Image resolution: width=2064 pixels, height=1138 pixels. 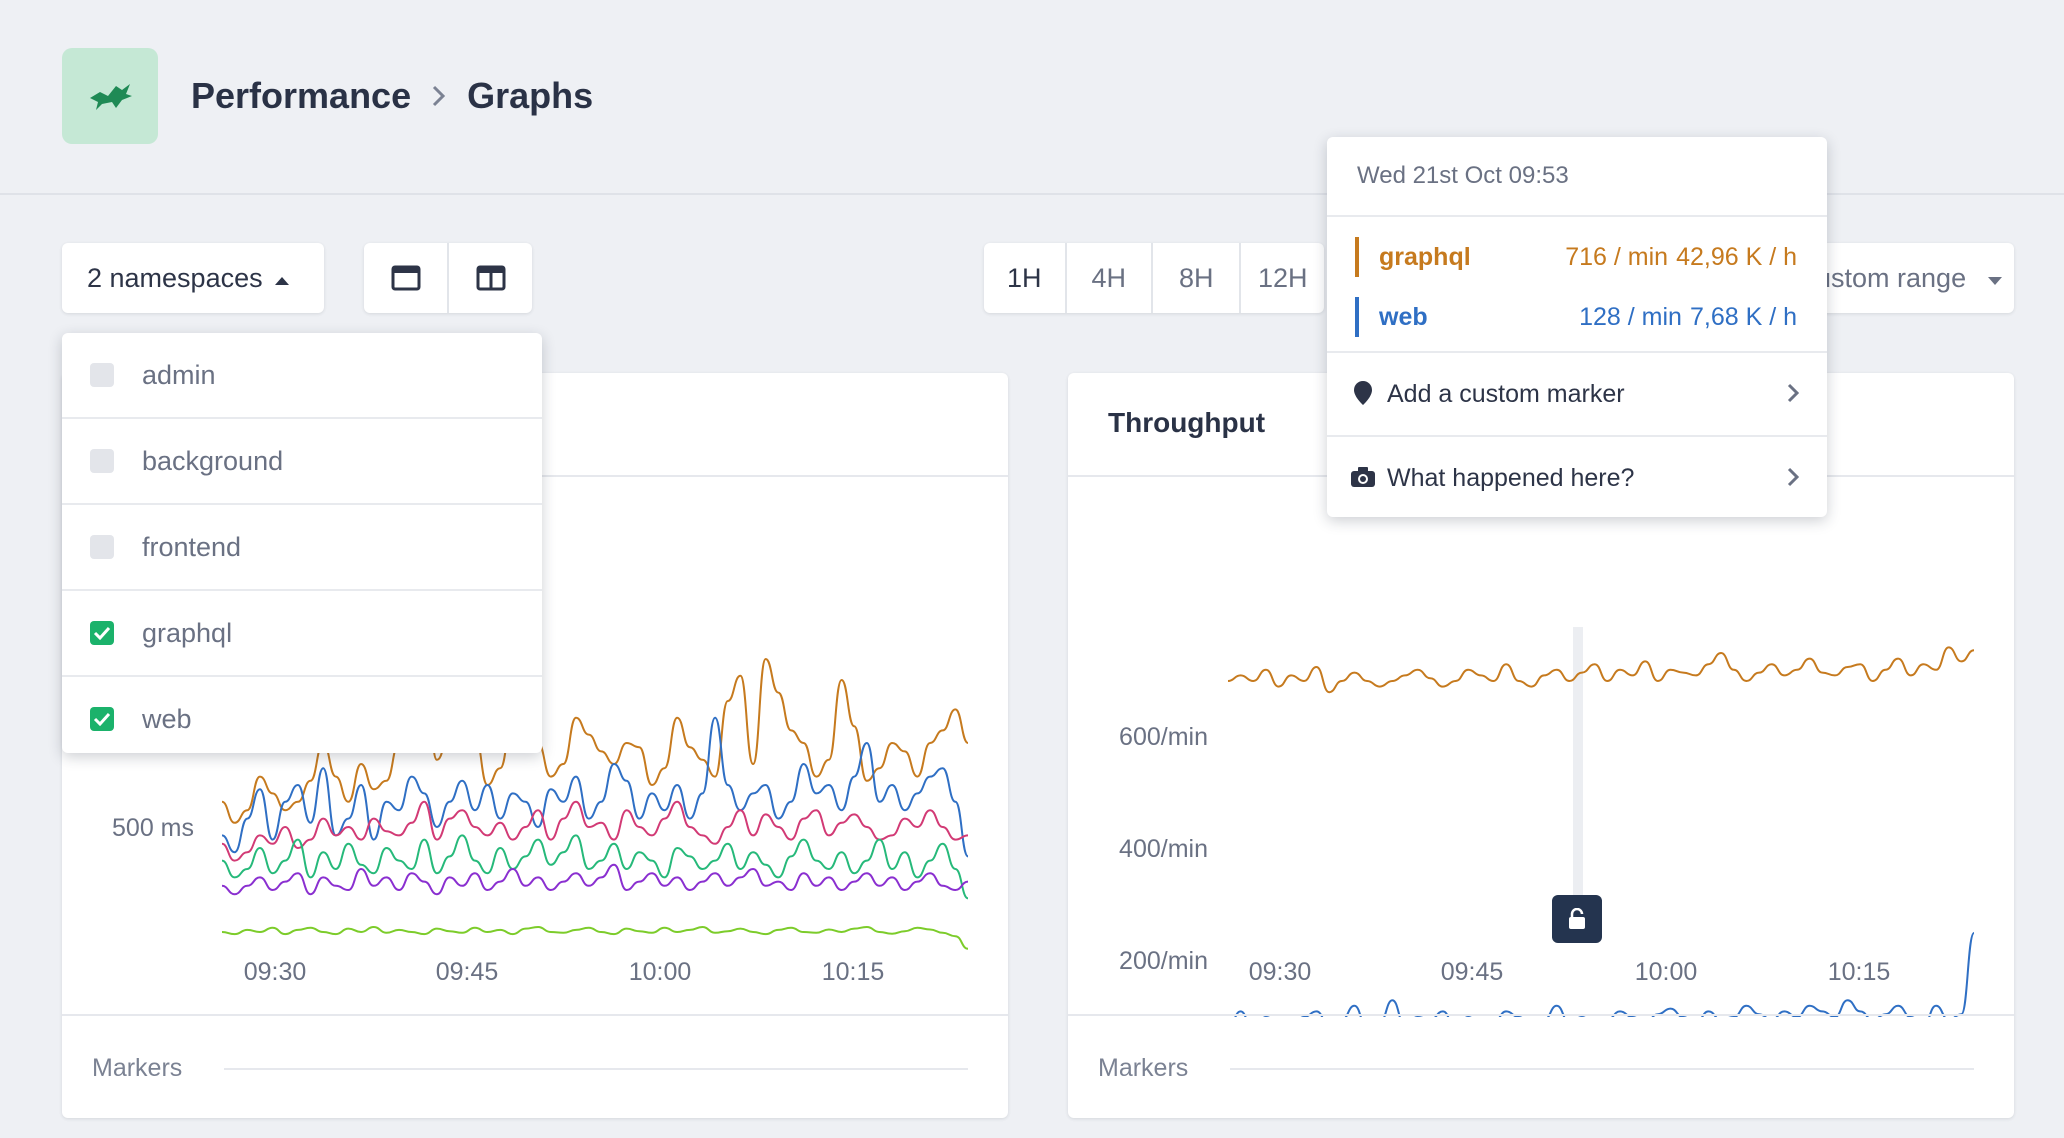 What do you see at coordinates (1163, 961) in the screenshot?
I see `y-tick-label: 200/min` at bounding box center [1163, 961].